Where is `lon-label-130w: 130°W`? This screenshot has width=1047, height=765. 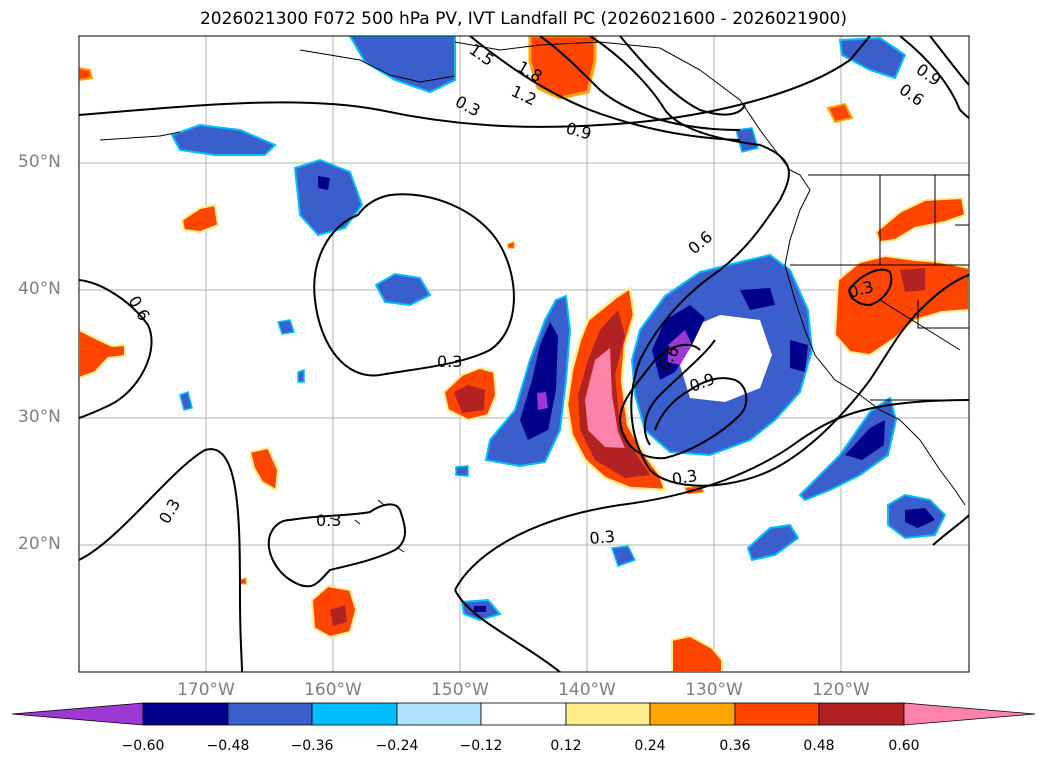 lon-label-130w: 130°W is located at coordinates (714, 690).